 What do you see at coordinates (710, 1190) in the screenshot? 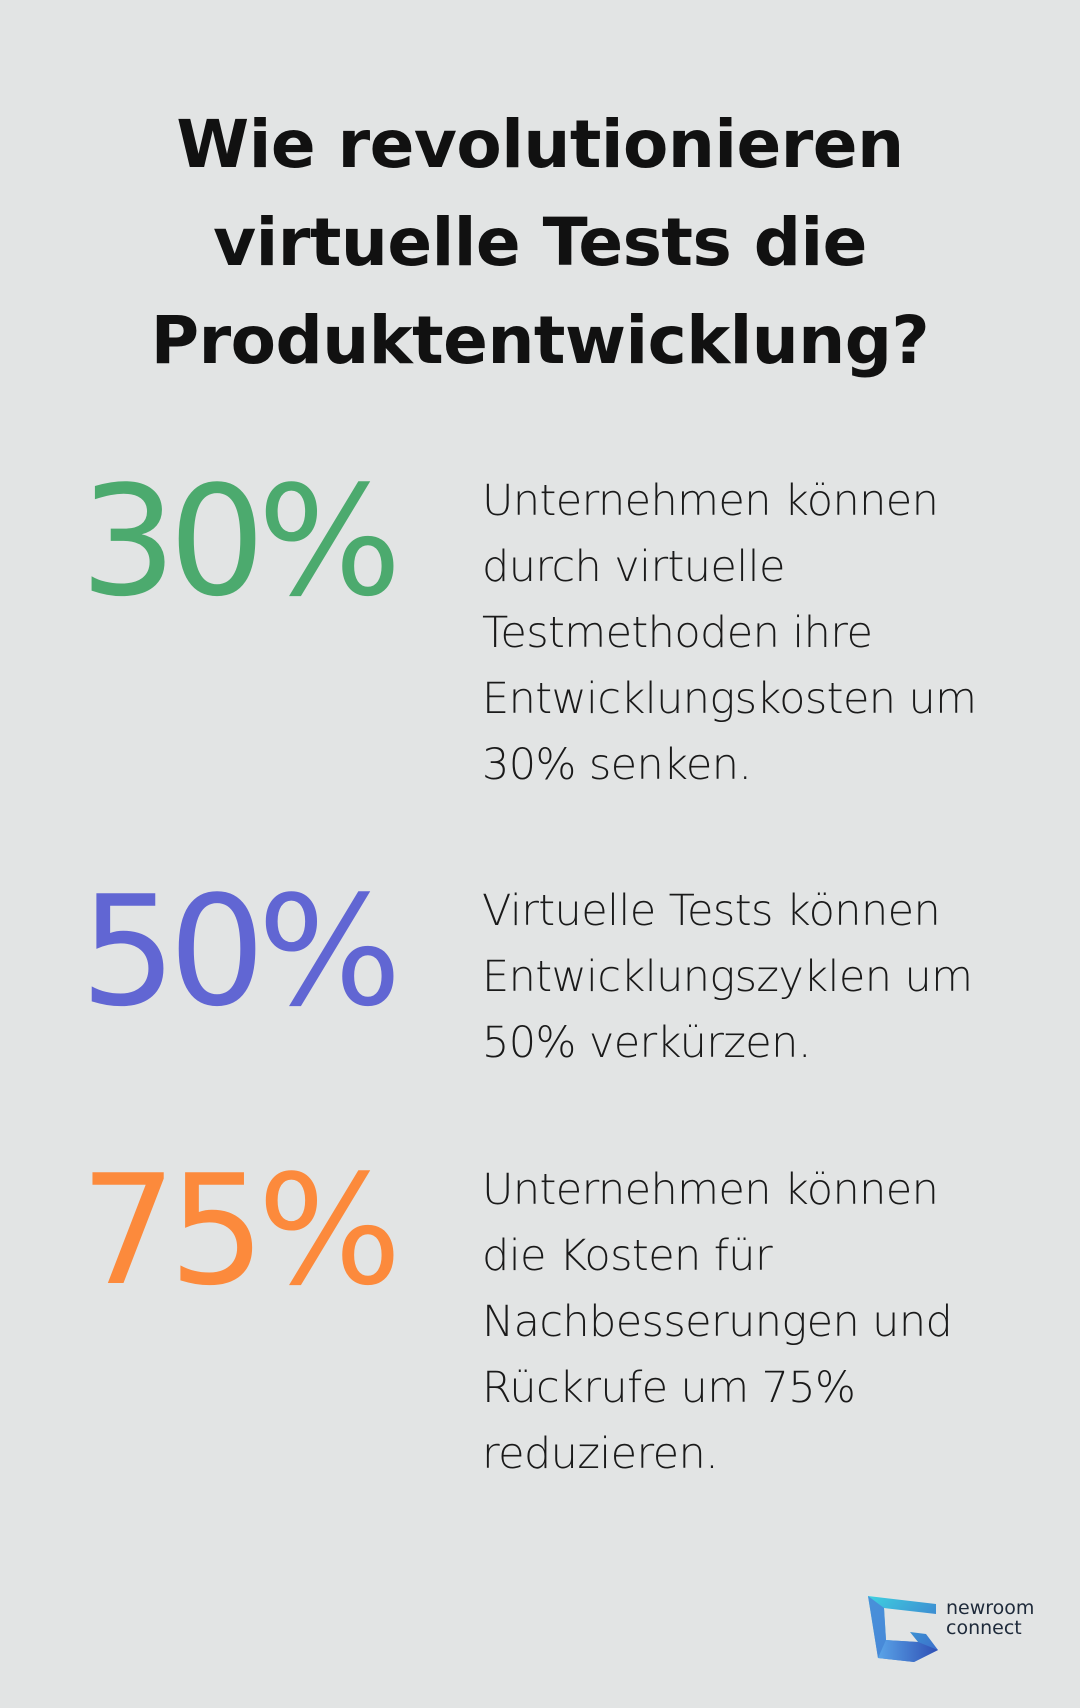
I see `stat-description-3-line: Unternehmen können` at bounding box center [710, 1190].